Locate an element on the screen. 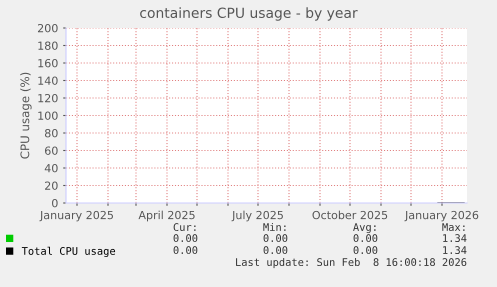 The image size is (497, 287). text: Min: is located at coordinates (274, 226).